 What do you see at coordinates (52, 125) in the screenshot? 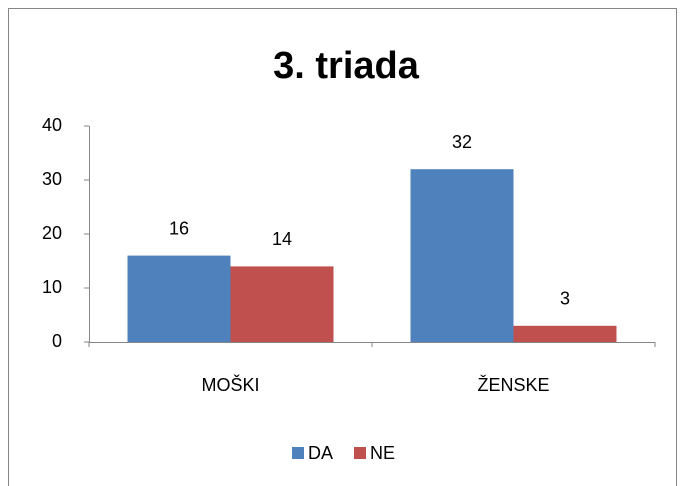
I see `y-tick-label: 40` at bounding box center [52, 125].